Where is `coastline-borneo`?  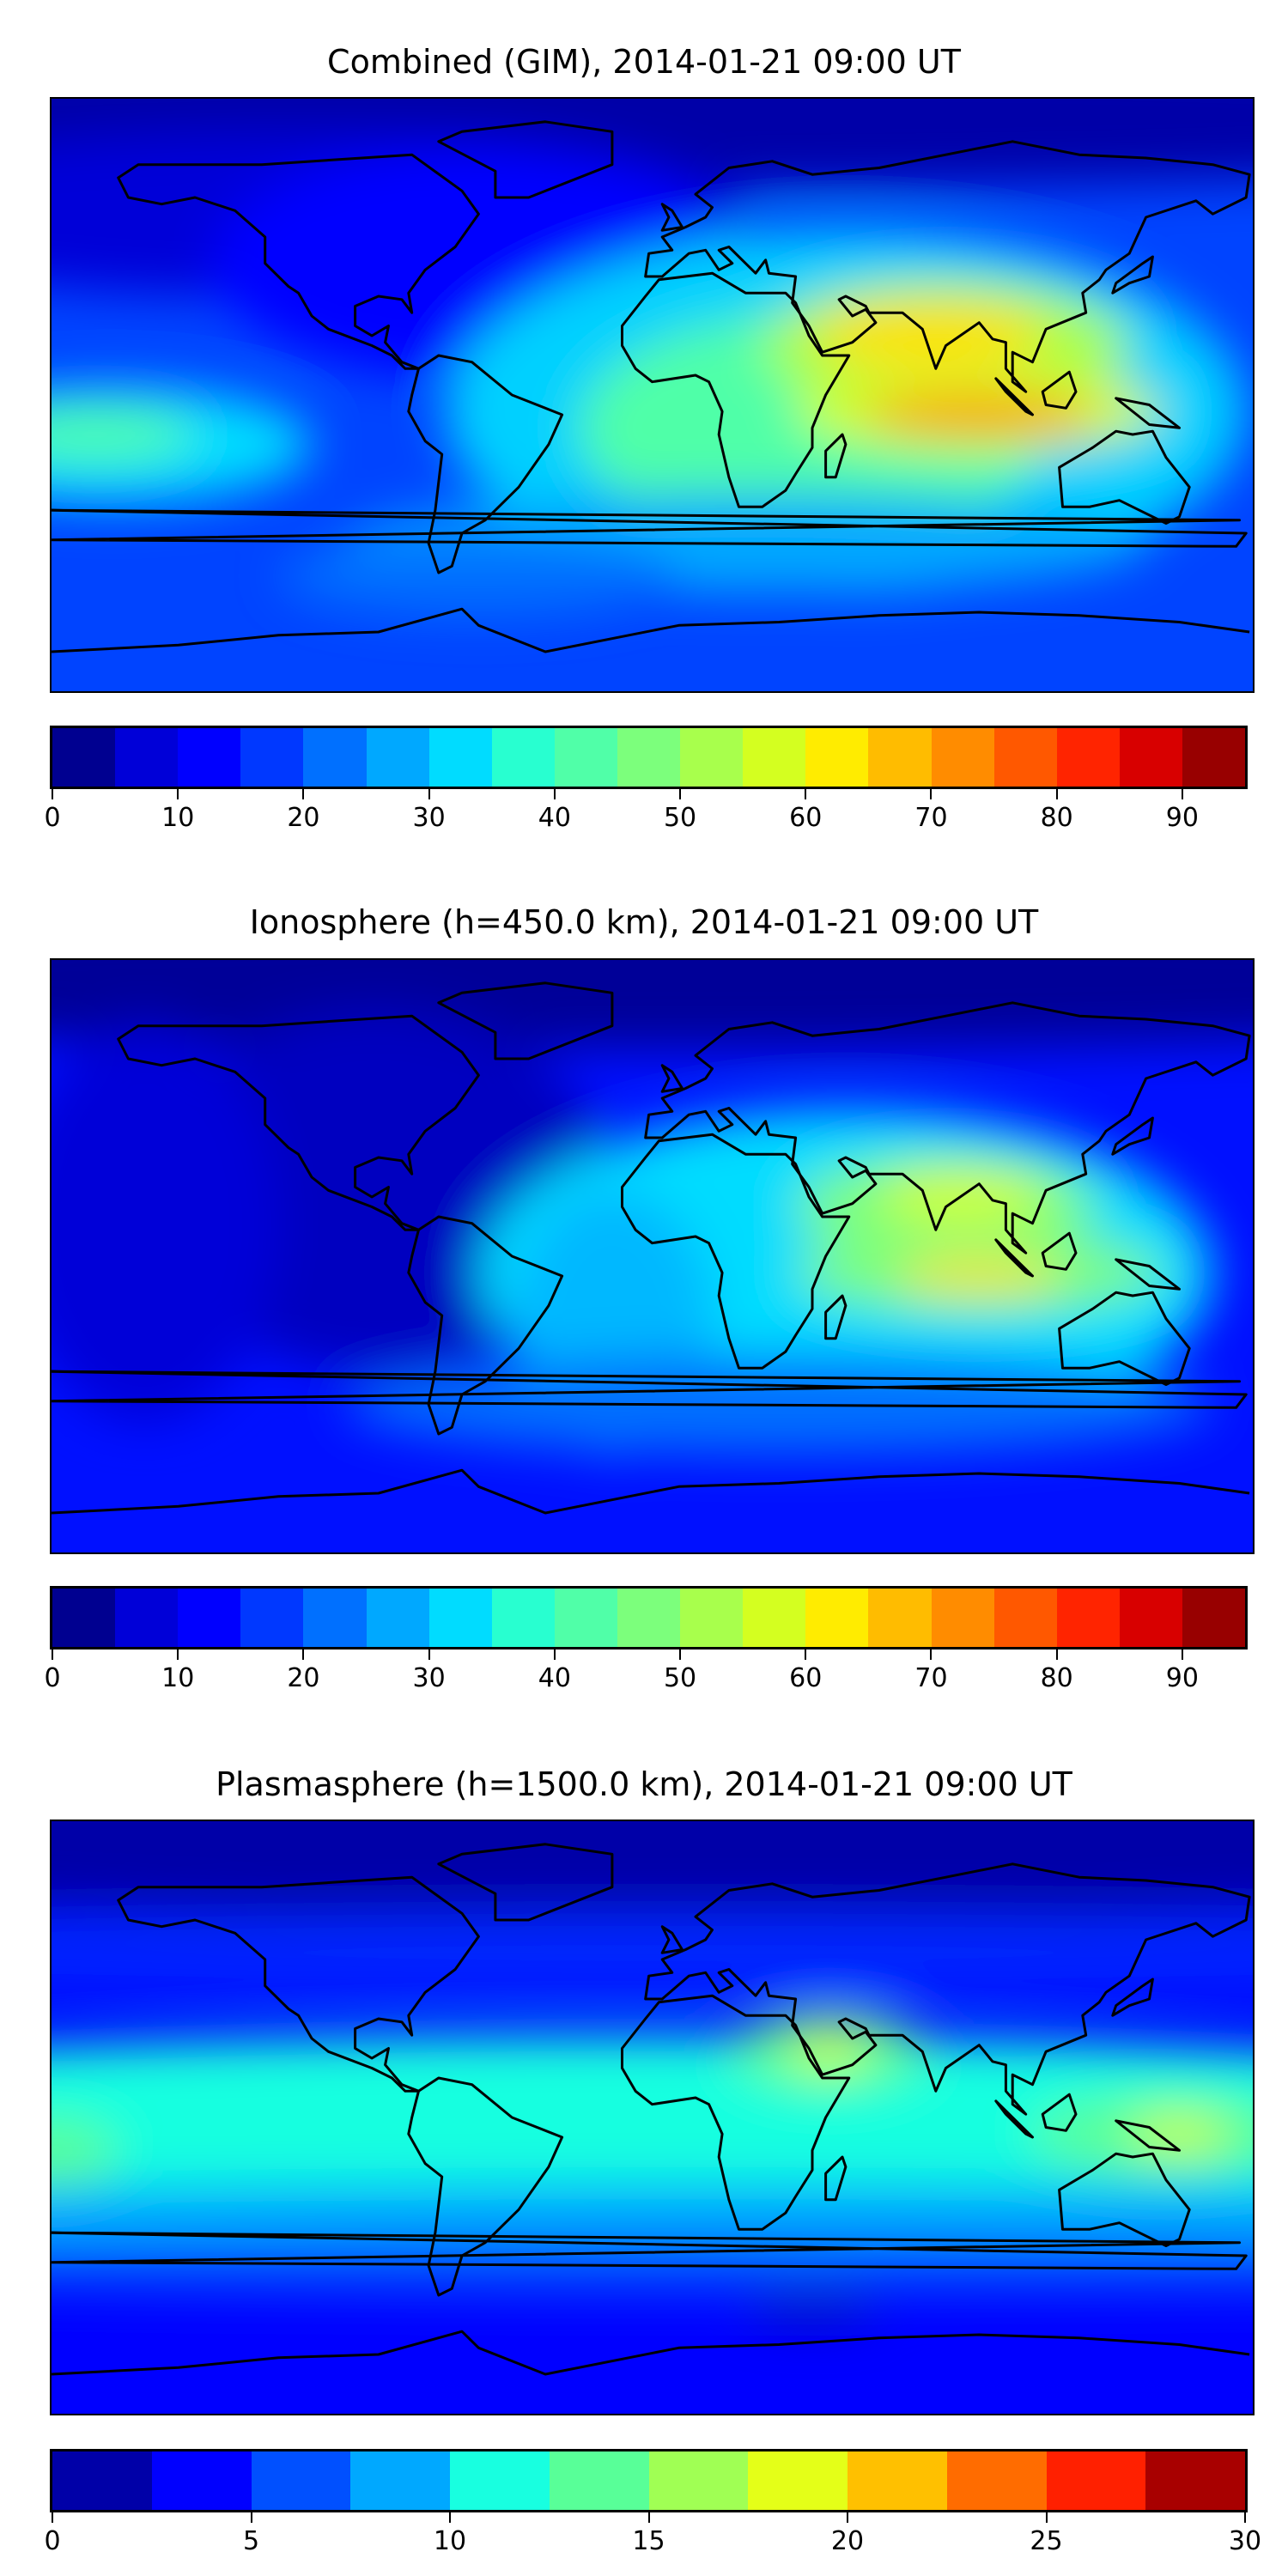 coastline-borneo is located at coordinates (1060, 390).